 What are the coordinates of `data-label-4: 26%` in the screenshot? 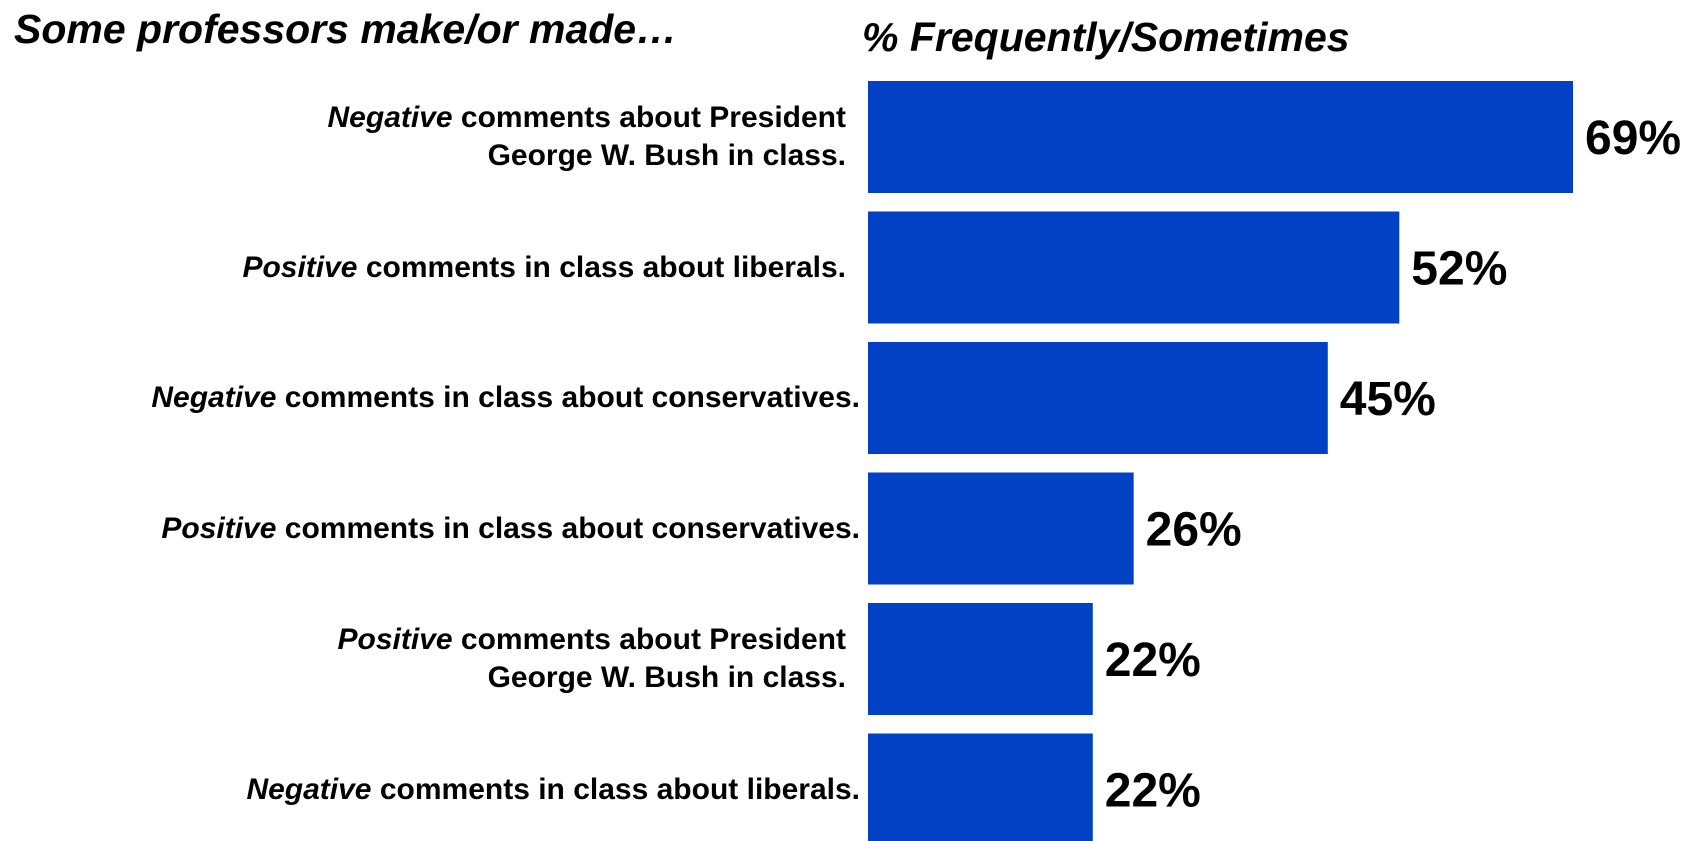 It's located at (1194, 530).